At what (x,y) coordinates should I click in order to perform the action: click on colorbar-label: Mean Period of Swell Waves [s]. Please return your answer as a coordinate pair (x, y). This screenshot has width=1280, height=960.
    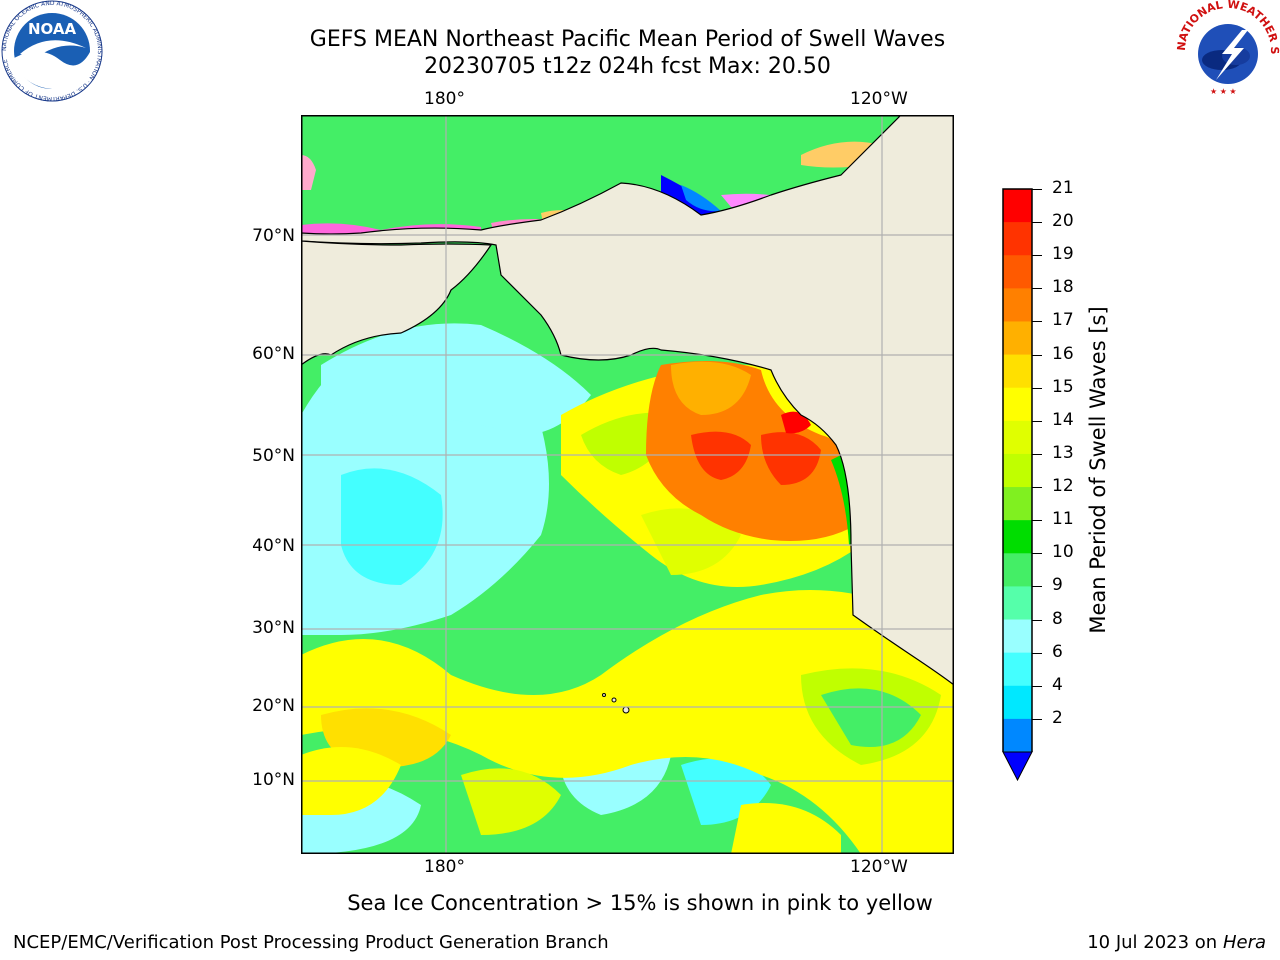
    Looking at the image, I should click on (1098, 470).